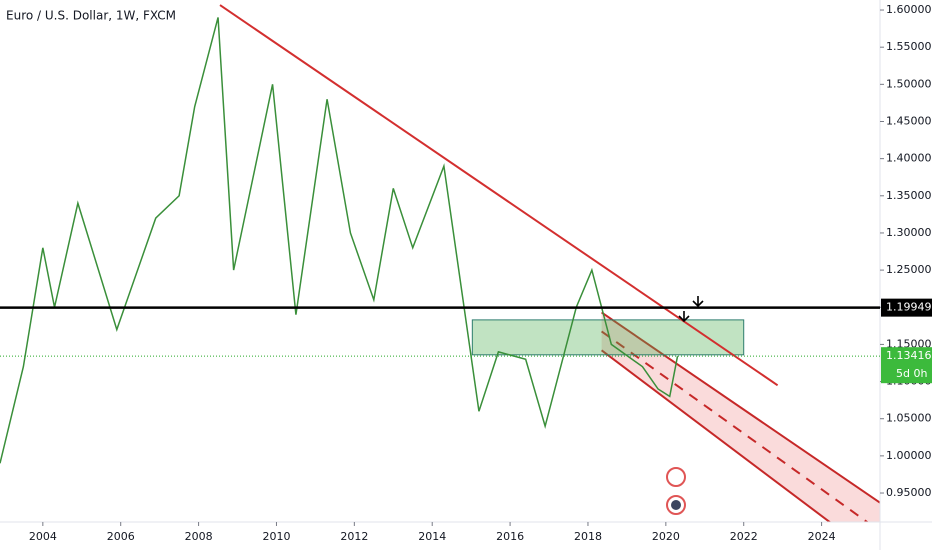 The image size is (932, 550). What do you see at coordinates (510, 536) in the screenshot?
I see `x-tick-label: 2016` at bounding box center [510, 536].